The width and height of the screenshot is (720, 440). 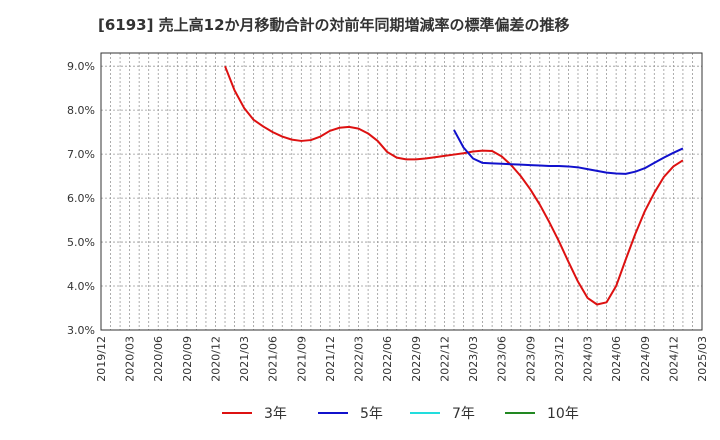 I want to click on y-tick-label: 6.0%, so click(x=81, y=198).